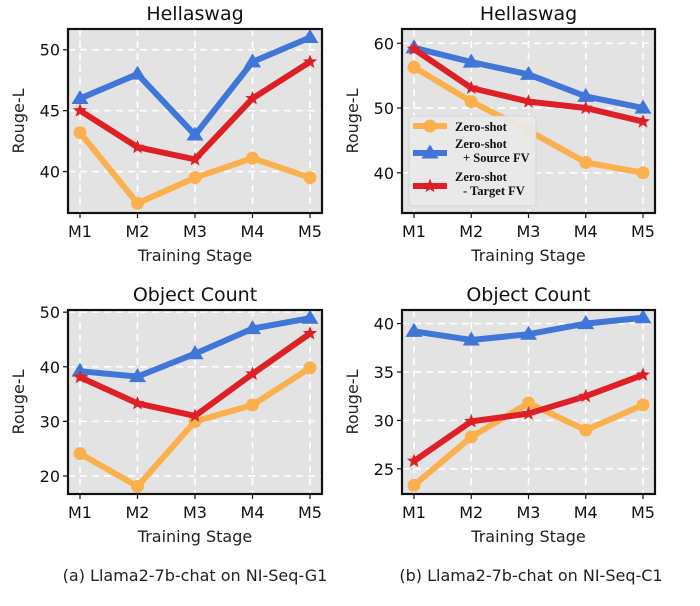 This screenshot has height=606, width=700. I want to click on legend-marker-circle, so click(430, 126).